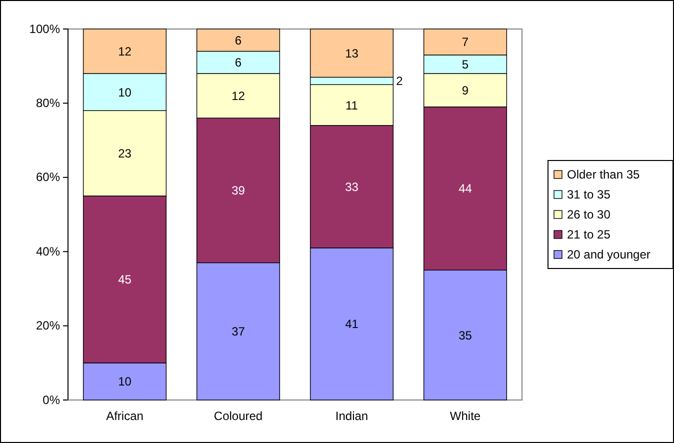 The width and height of the screenshot is (674, 443). Describe the element at coordinates (125, 279) in the screenshot. I see `data-label: 45` at that location.